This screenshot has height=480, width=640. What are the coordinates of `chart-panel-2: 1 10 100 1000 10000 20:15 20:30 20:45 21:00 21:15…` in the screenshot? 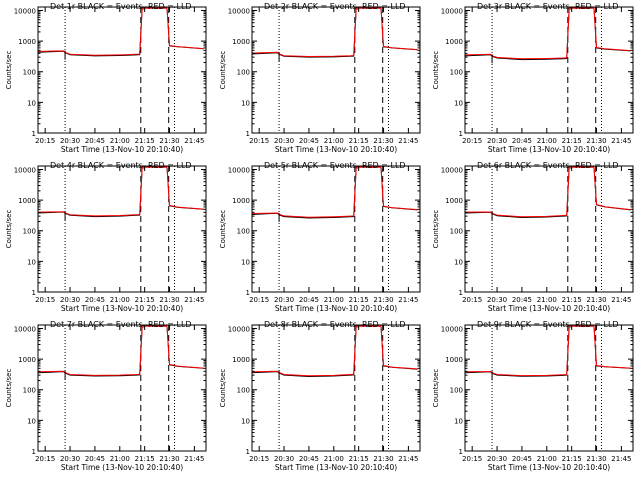 It's located at (320, 78).